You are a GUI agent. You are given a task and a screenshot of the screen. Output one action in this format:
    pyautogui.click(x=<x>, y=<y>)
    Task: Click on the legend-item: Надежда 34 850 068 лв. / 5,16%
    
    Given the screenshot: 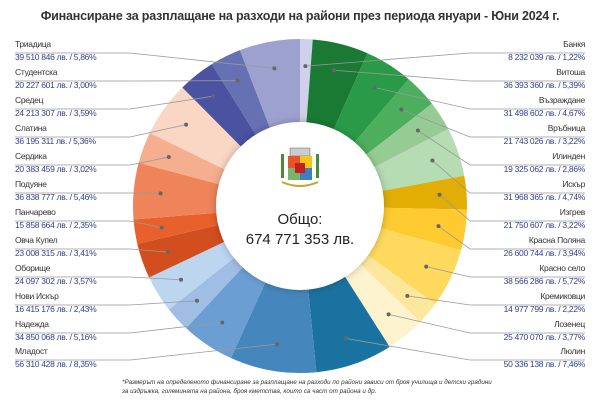 What is the action you would take?
    pyautogui.click(x=74, y=331)
    